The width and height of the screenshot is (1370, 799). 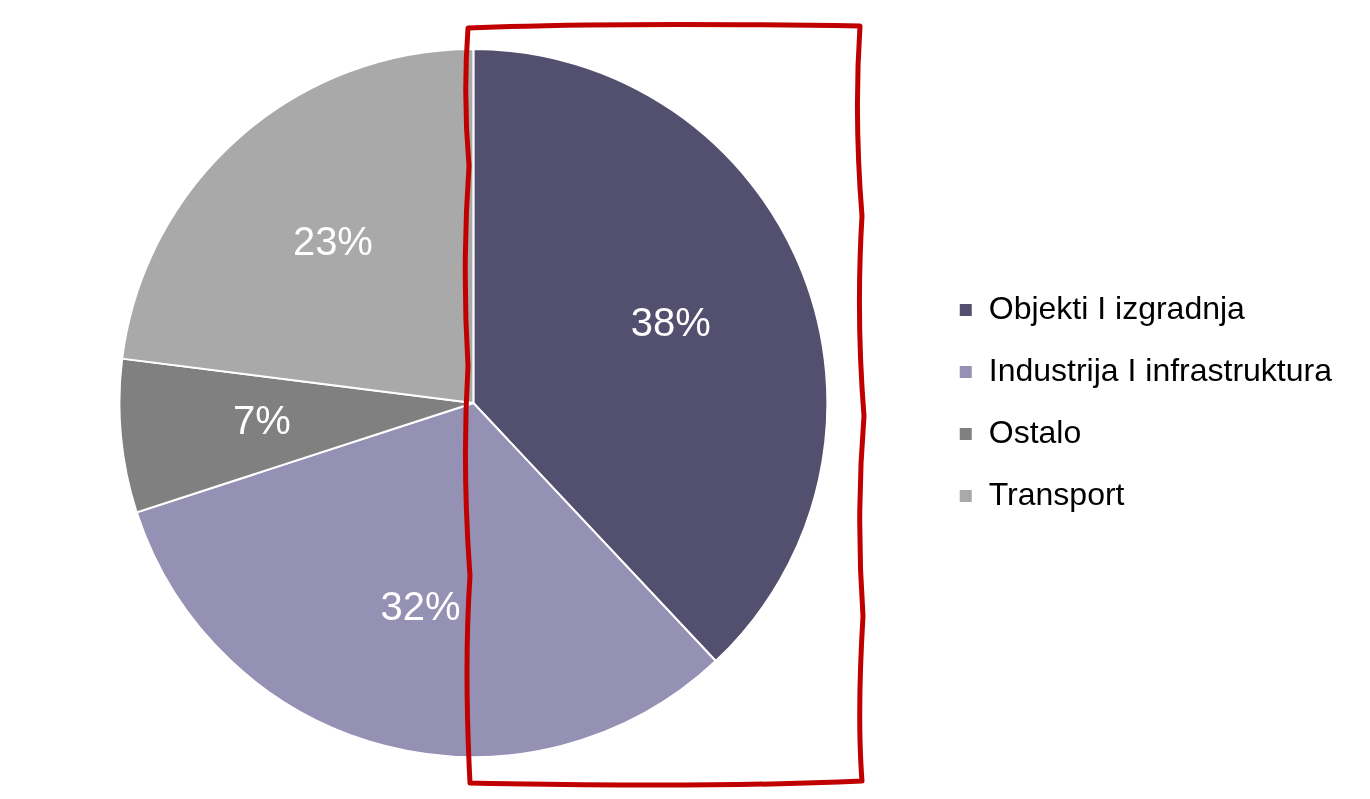 I want to click on legend-label: Ostalo, so click(x=1035, y=431).